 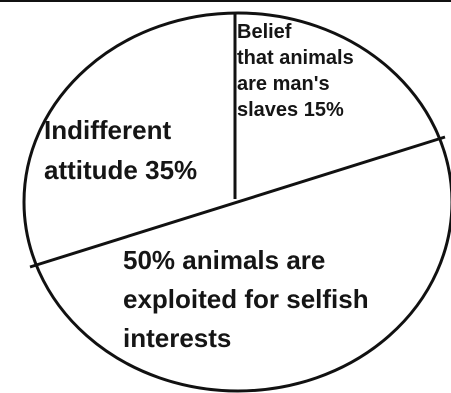 What do you see at coordinates (264, 32) in the screenshot?
I see `slice-label-belief-line-1: Belief` at bounding box center [264, 32].